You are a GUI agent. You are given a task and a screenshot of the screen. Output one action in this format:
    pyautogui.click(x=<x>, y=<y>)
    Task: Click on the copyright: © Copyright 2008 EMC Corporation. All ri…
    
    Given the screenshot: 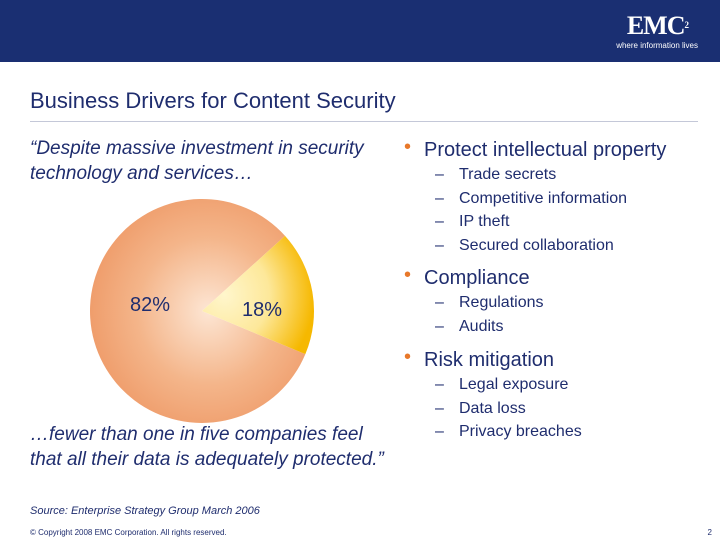 What is the action you would take?
    pyautogui.click(x=128, y=532)
    